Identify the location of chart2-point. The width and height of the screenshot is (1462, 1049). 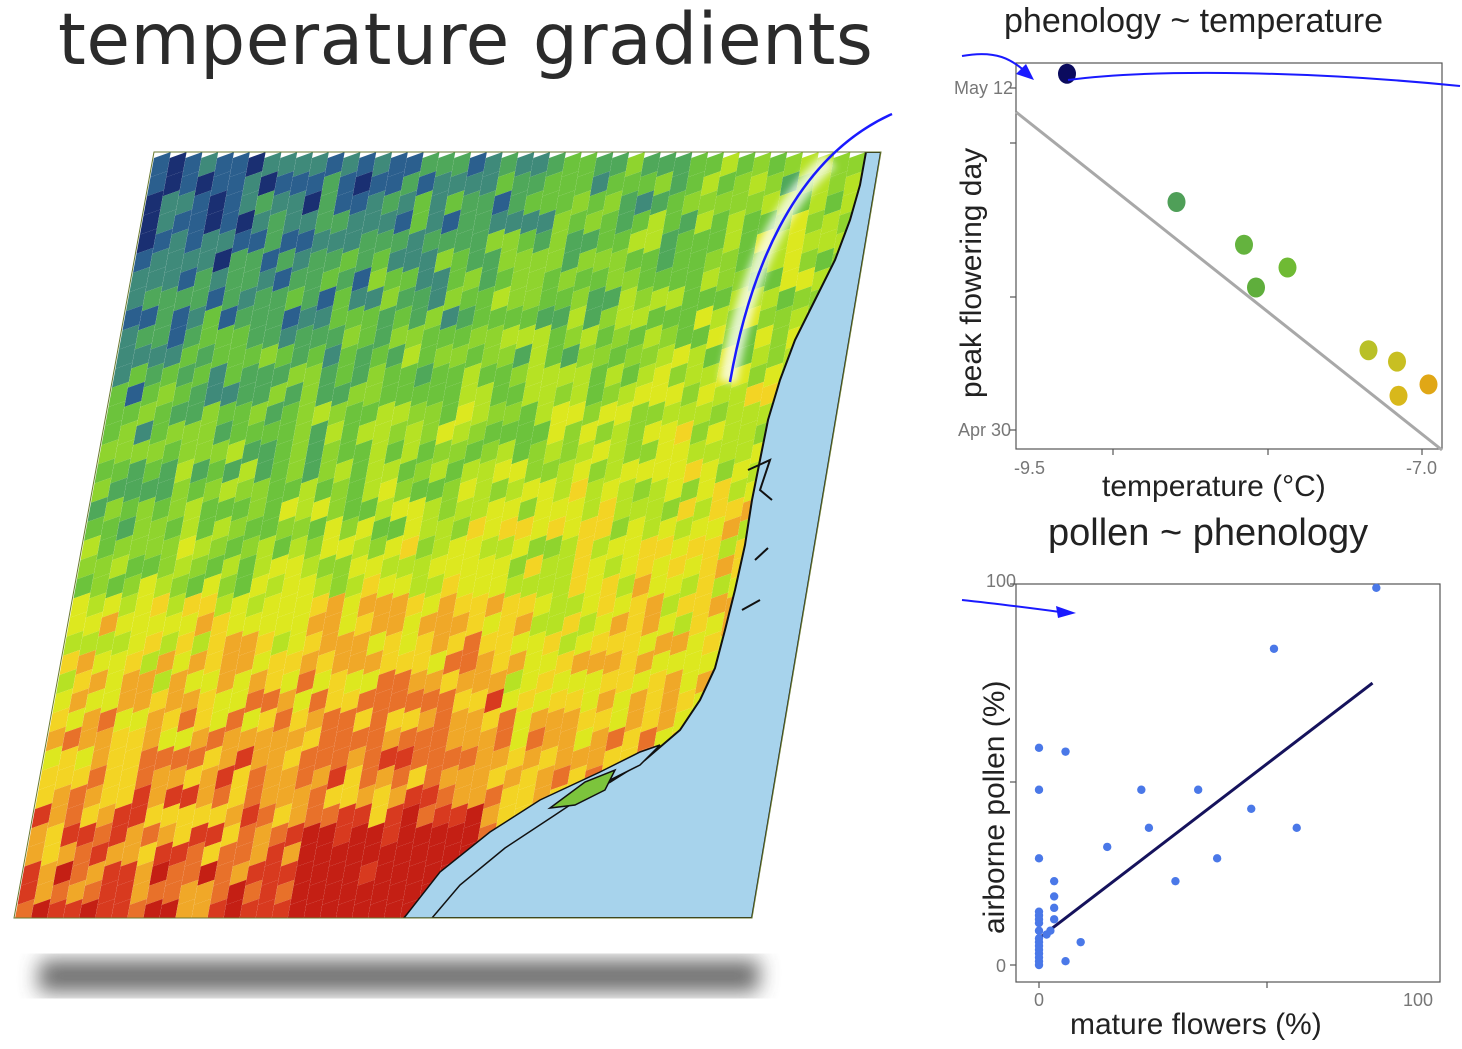
(1039, 748).